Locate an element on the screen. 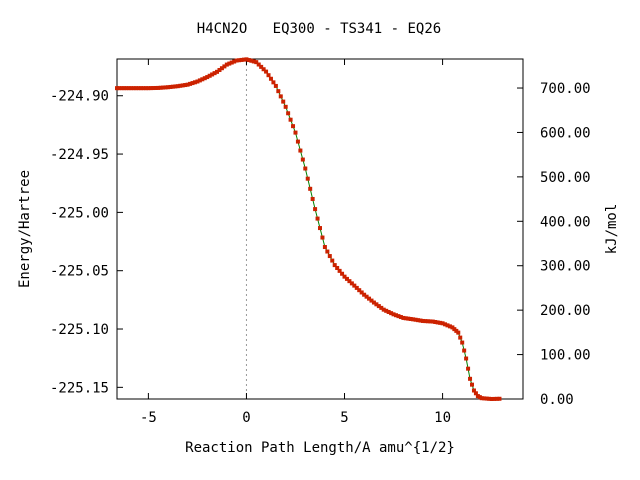 Image resolution: width=640 pixels, height=480 pixels. y2-tick-label: 300.00 is located at coordinates (565, 267).